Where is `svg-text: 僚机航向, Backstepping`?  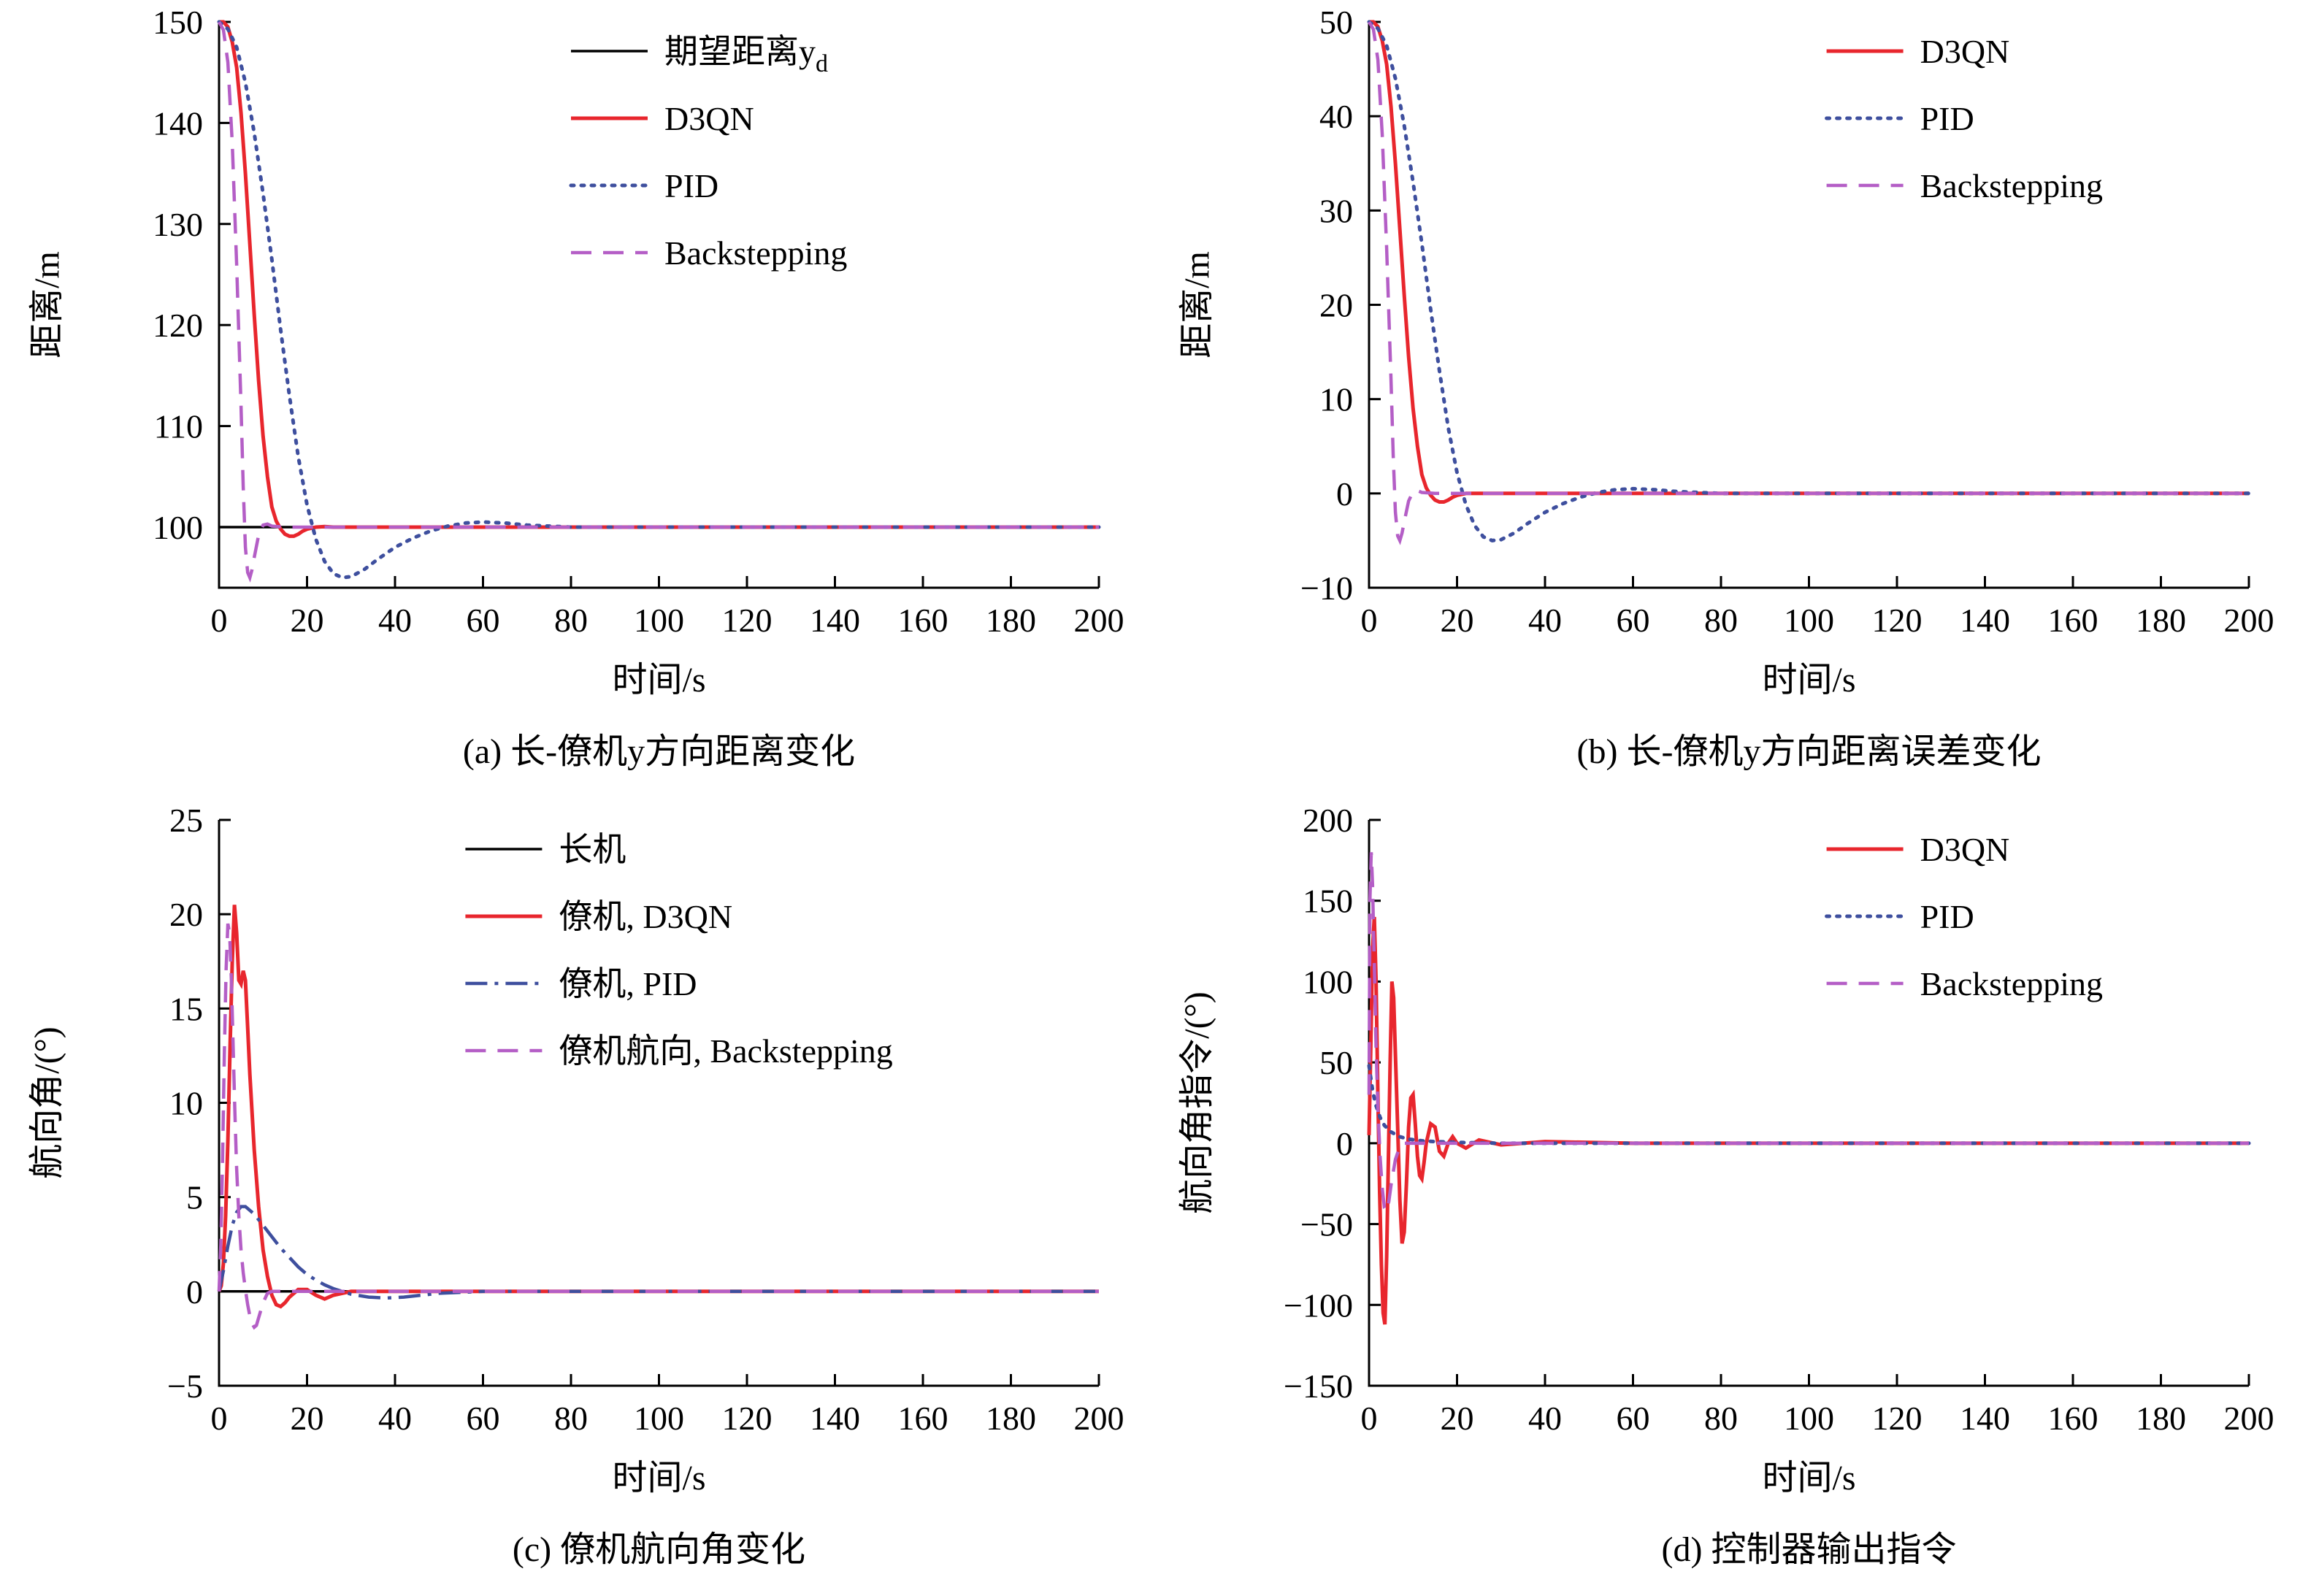
svg-text: 僚机航向, Backstepping is located at coordinates (725, 1051).